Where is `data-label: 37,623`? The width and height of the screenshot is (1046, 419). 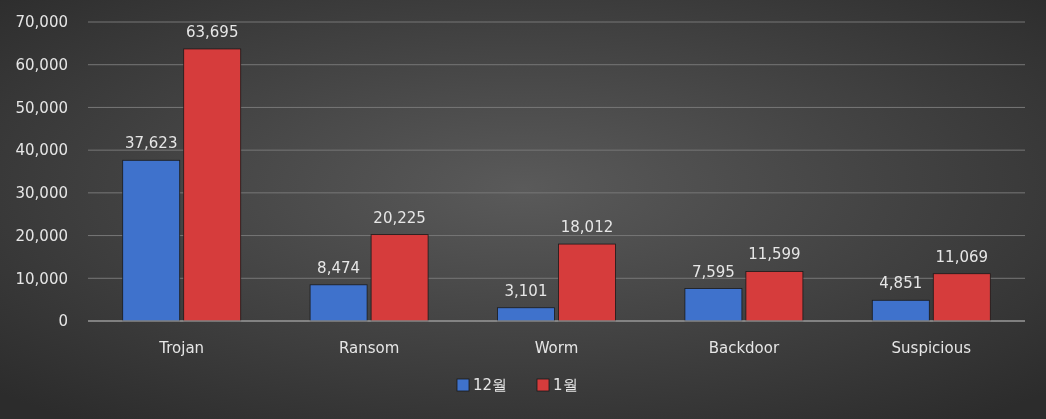
data-label: 37,623 is located at coordinates (151, 143).